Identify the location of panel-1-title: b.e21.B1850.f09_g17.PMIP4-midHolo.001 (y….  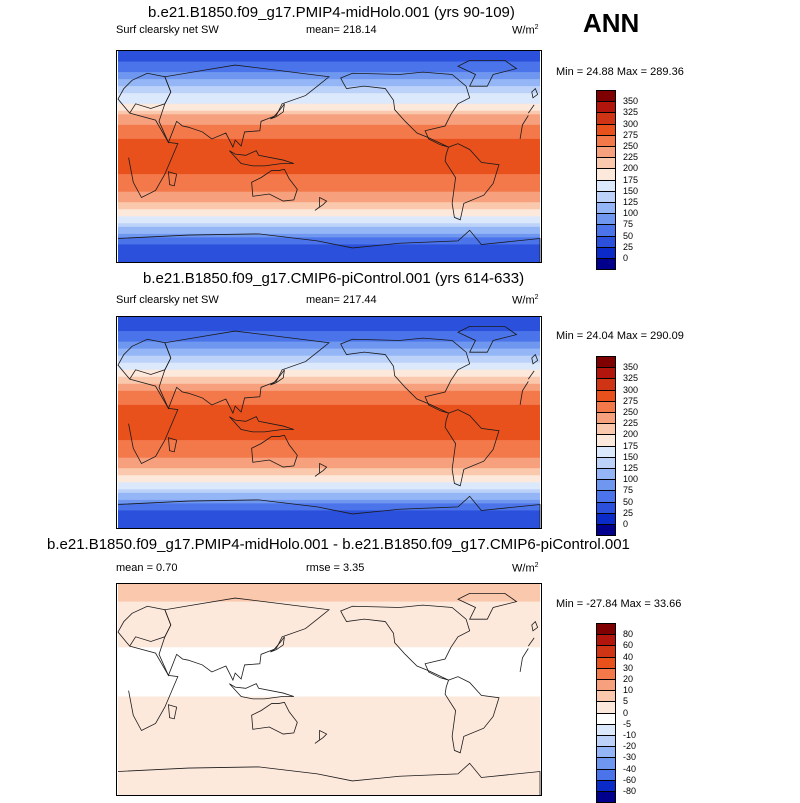
(331, 12).